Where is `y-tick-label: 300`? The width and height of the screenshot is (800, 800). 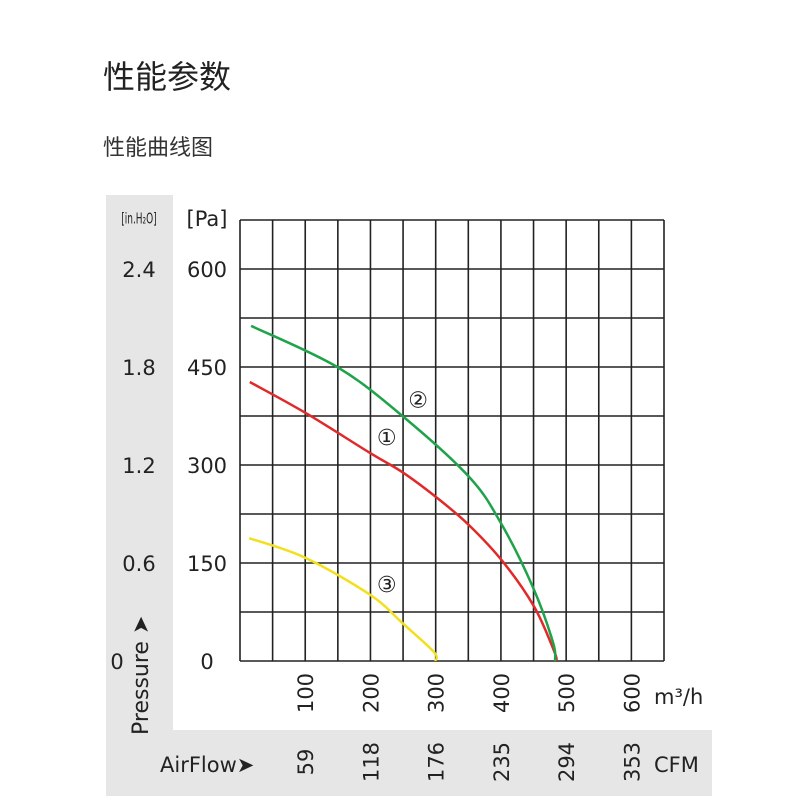
y-tick-label: 300 is located at coordinates (207, 466).